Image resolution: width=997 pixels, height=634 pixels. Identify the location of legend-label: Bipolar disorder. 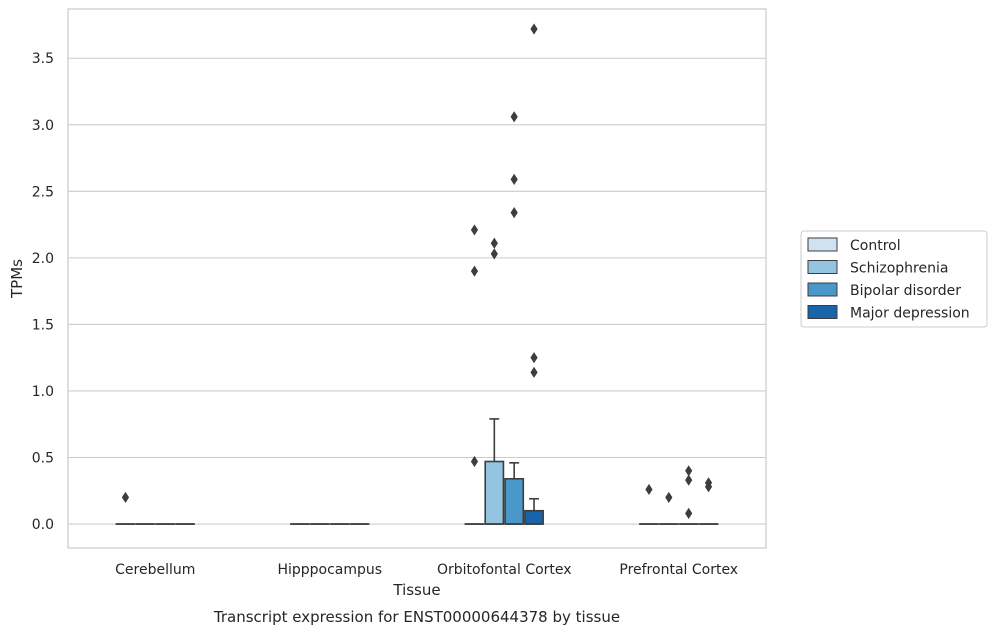
(905, 291).